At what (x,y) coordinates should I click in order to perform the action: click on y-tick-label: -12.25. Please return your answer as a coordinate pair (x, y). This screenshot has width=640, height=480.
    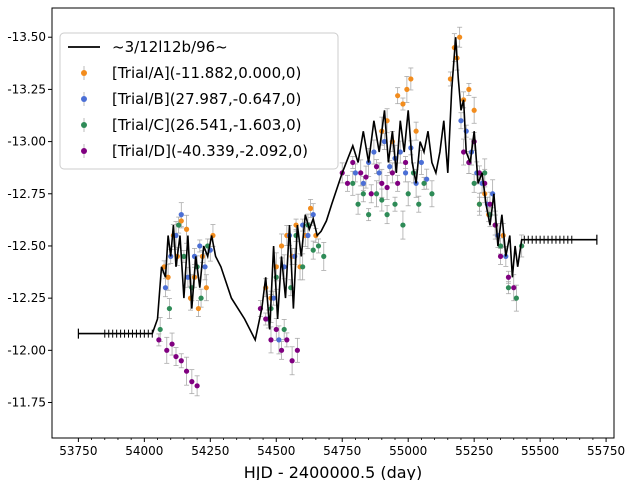
    Looking at the image, I should click on (26, 298).